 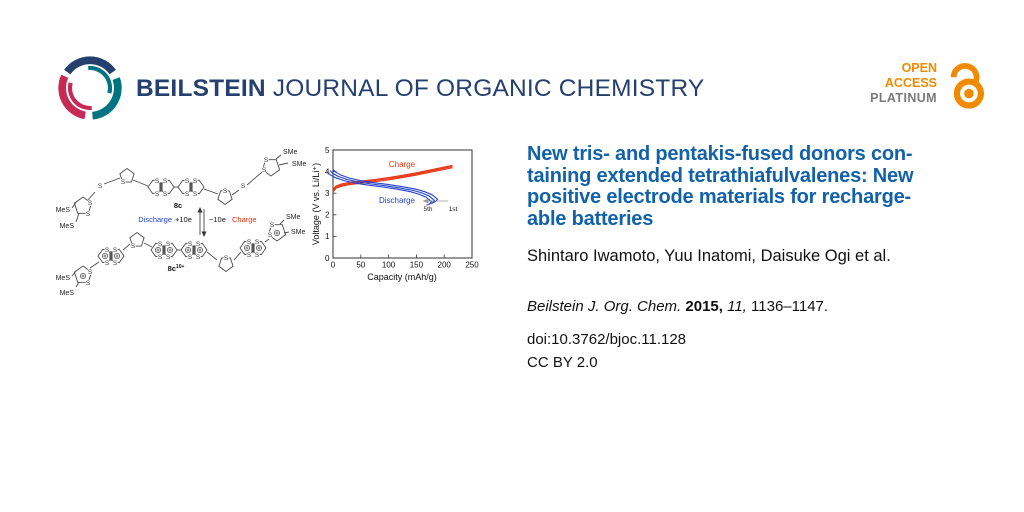 I want to click on data-curves: Charge Discharge, so click(x=389, y=183).